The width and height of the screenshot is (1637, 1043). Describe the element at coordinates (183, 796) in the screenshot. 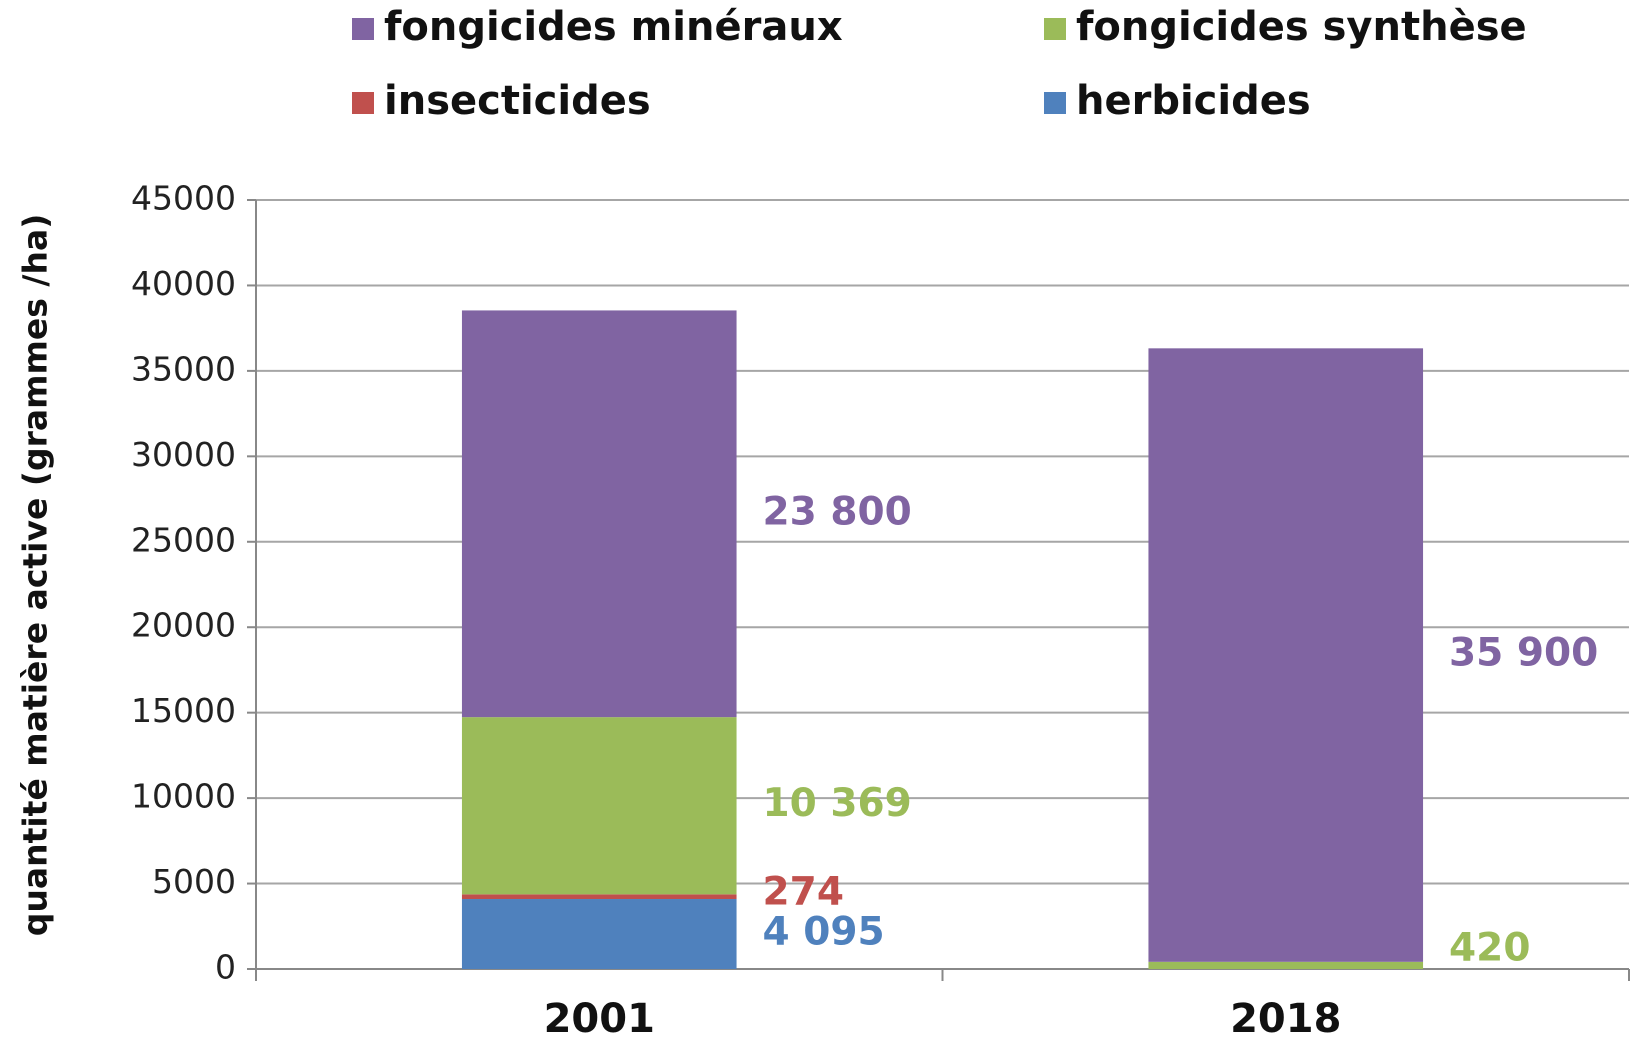

I see `y-tick-label: 10000` at that location.